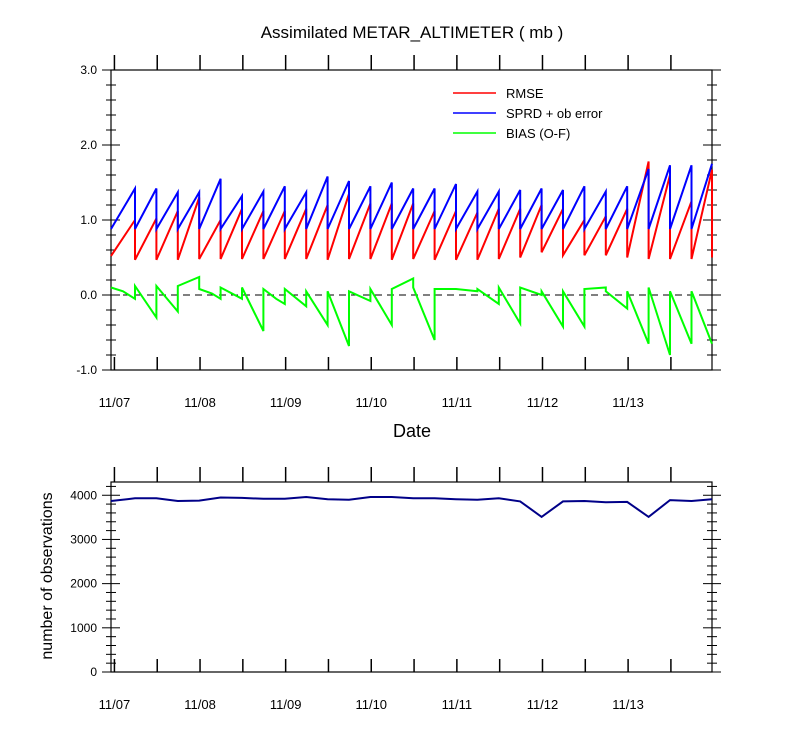  I want to click on bot-x-tick-label: 11/11, so click(457, 704).